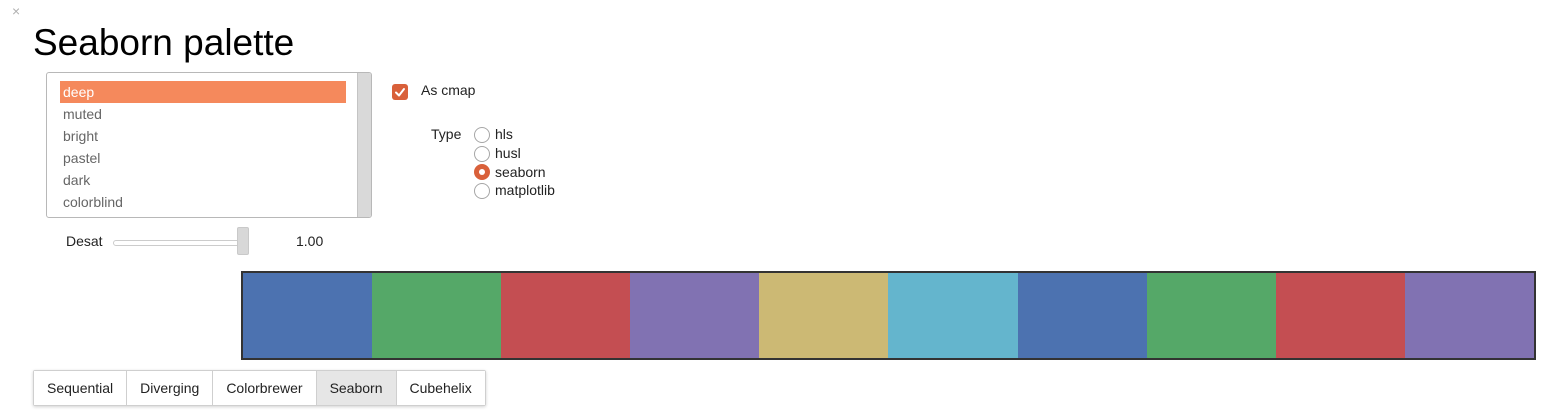 This screenshot has height=412, width=1552. Describe the element at coordinates (482, 154) in the screenshot. I see `type-radio-husl` at that location.